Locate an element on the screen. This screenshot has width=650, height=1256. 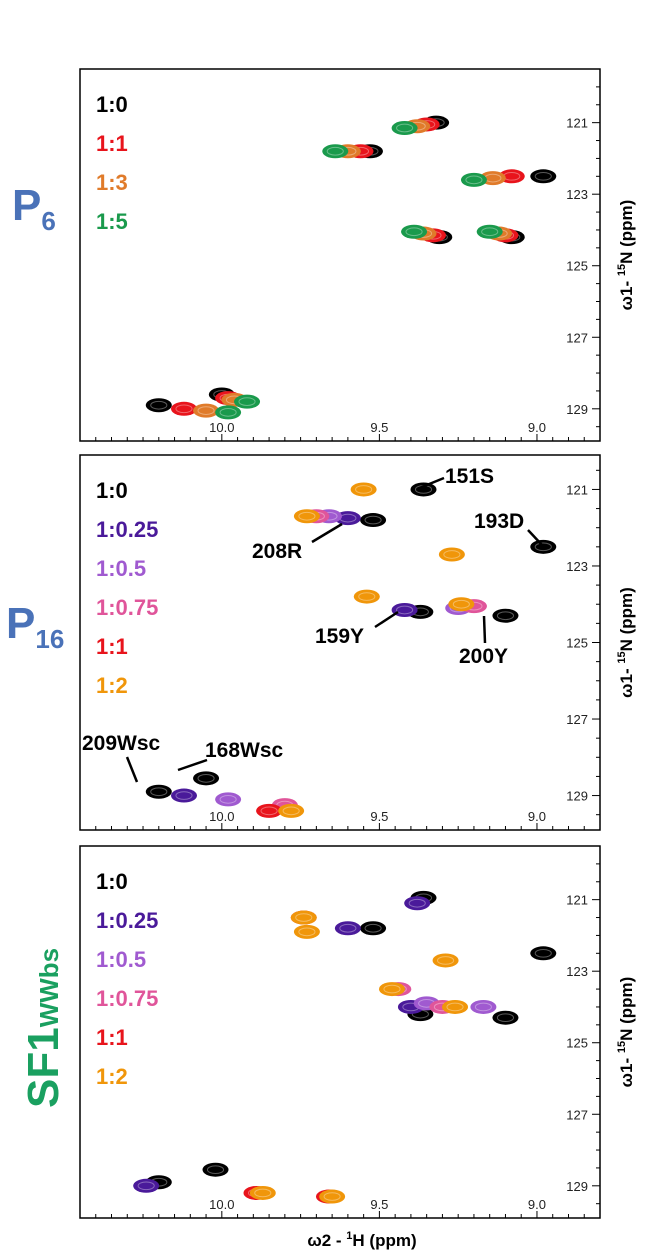
legend: 1:0 1:1 1:3 1:5 is located at coordinates (112, 163).